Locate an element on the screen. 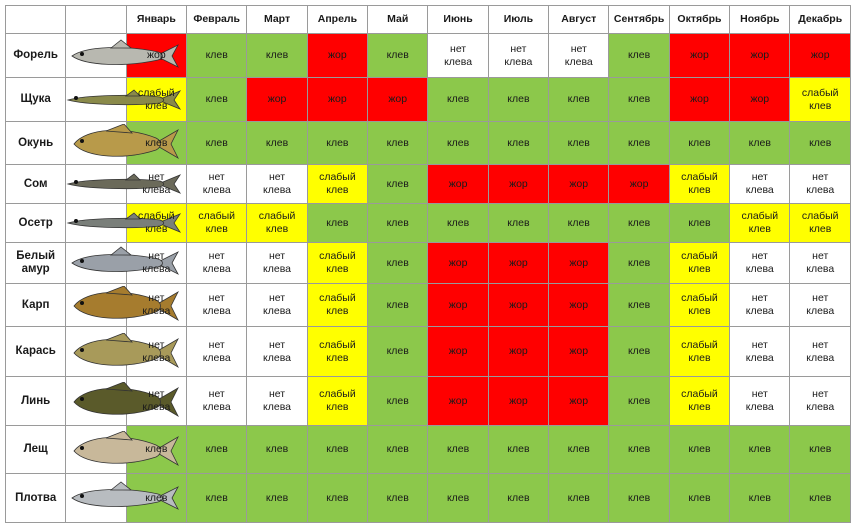 This screenshot has width=855, height=524. month-header: Январь is located at coordinates (156, 19).